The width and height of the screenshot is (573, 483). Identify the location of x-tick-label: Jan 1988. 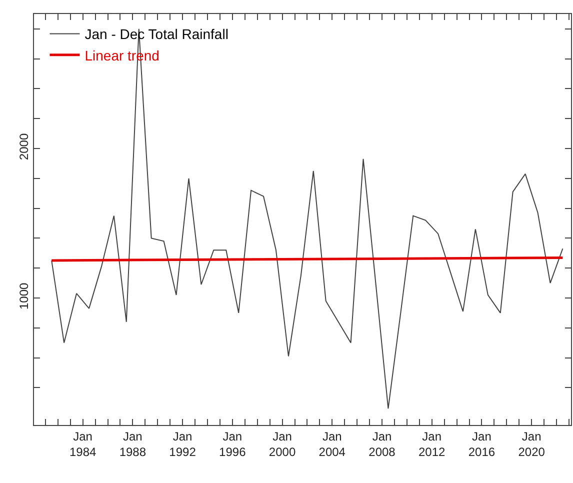
(132, 444).